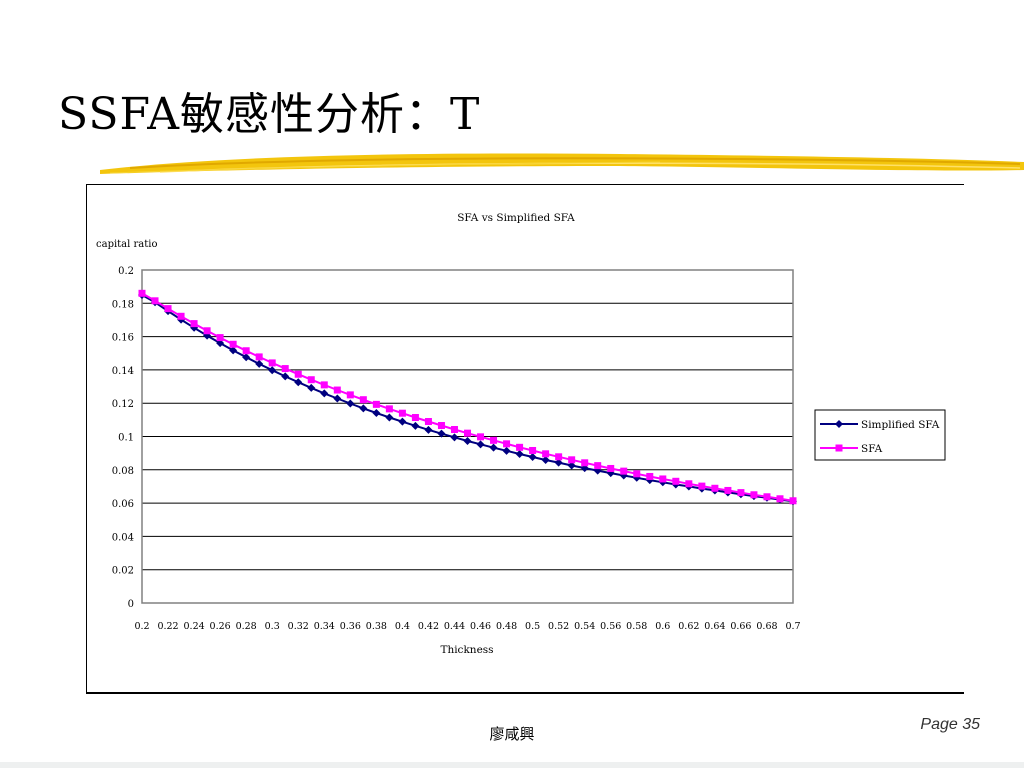  Describe the element at coordinates (516, 218) in the screenshot. I see `chart-title: SFA vs Simplified SFA` at that location.